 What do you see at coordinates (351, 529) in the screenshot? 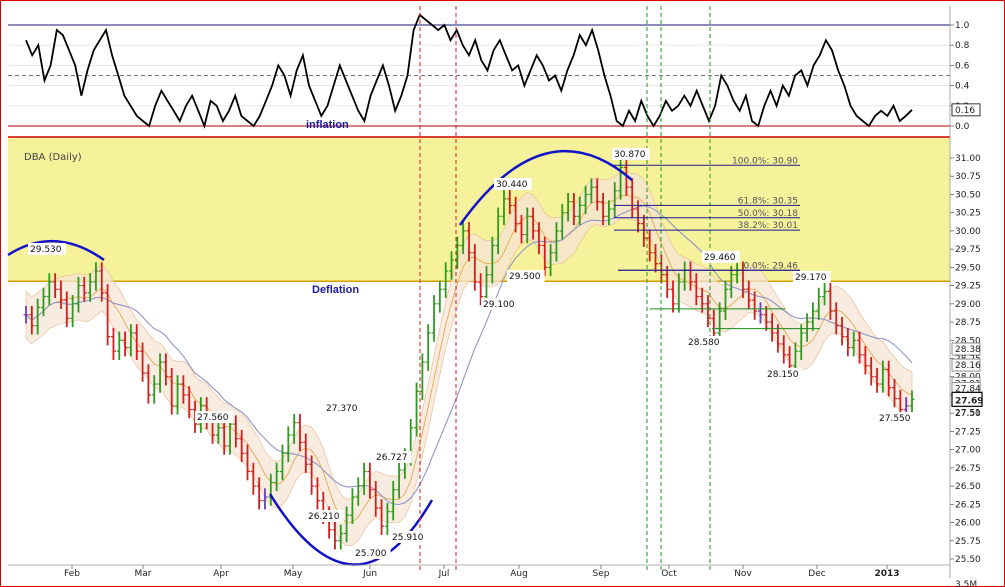
I see `bottom-arc-jun` at bounding box center [351, 529].